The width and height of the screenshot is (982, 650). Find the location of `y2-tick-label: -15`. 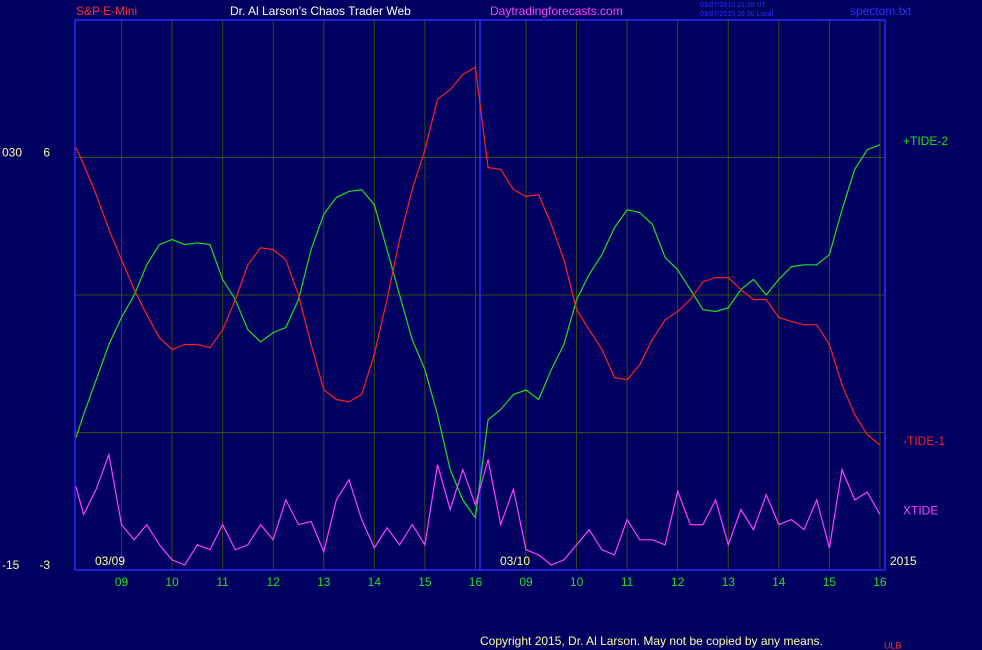

y2-tick-label: -15 is located at coordinates (11, 565).